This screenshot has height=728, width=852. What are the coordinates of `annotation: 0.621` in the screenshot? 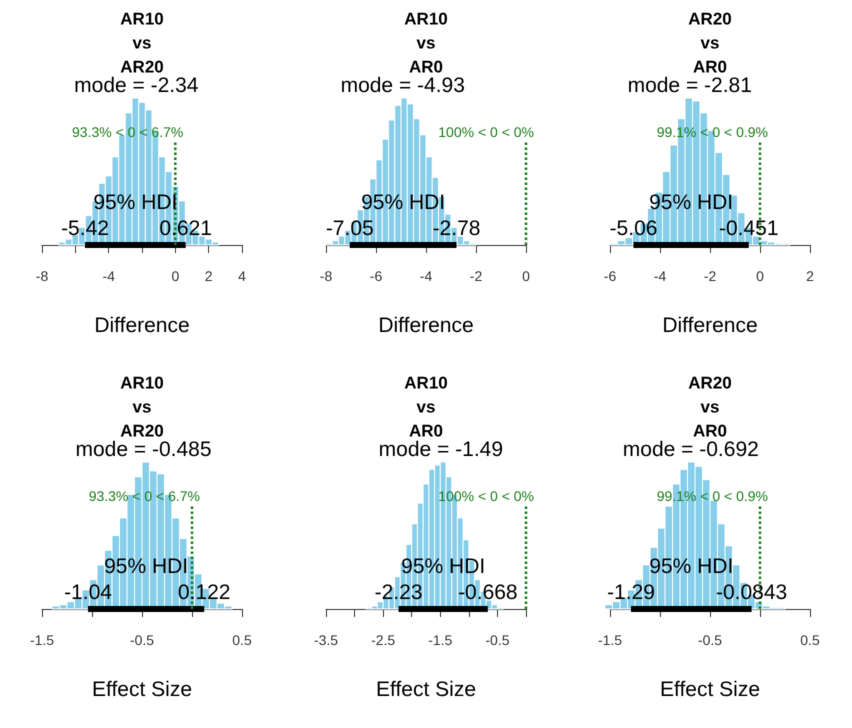 It's located at (185, 228).